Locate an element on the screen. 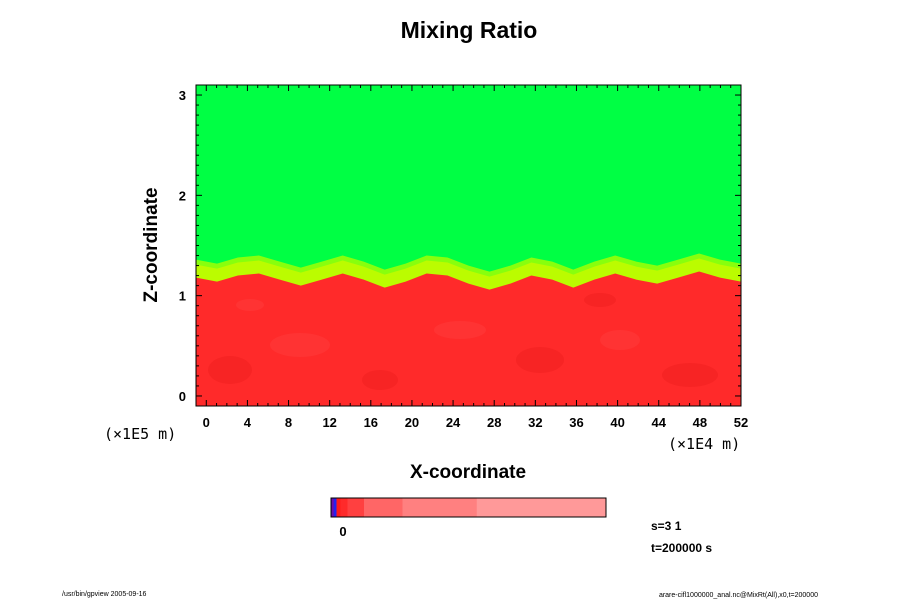 The width and height of the screenshot is (900, 600). x-tick-label: 20 is located at coordinates (412, 422).